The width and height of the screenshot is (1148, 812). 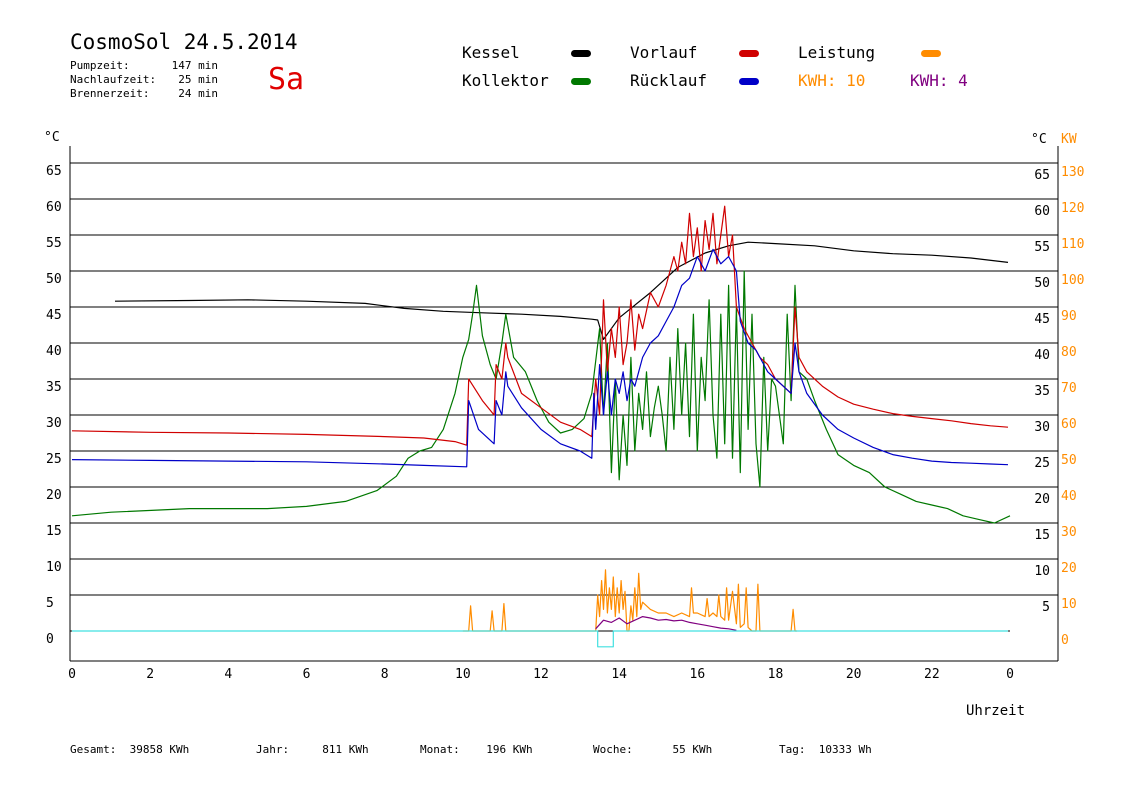 I want to click on info-row-nachlaufzeit: Nachlaufzeit: 25 min, so click(x=144, y=79).